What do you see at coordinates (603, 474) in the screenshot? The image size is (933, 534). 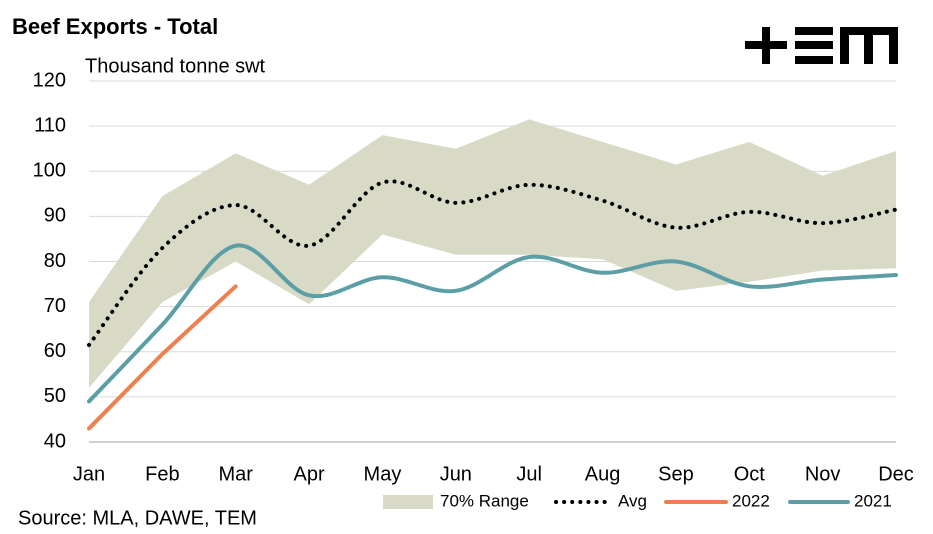 I see `x-tick-label: Aug` at bounding box center [603, 474].